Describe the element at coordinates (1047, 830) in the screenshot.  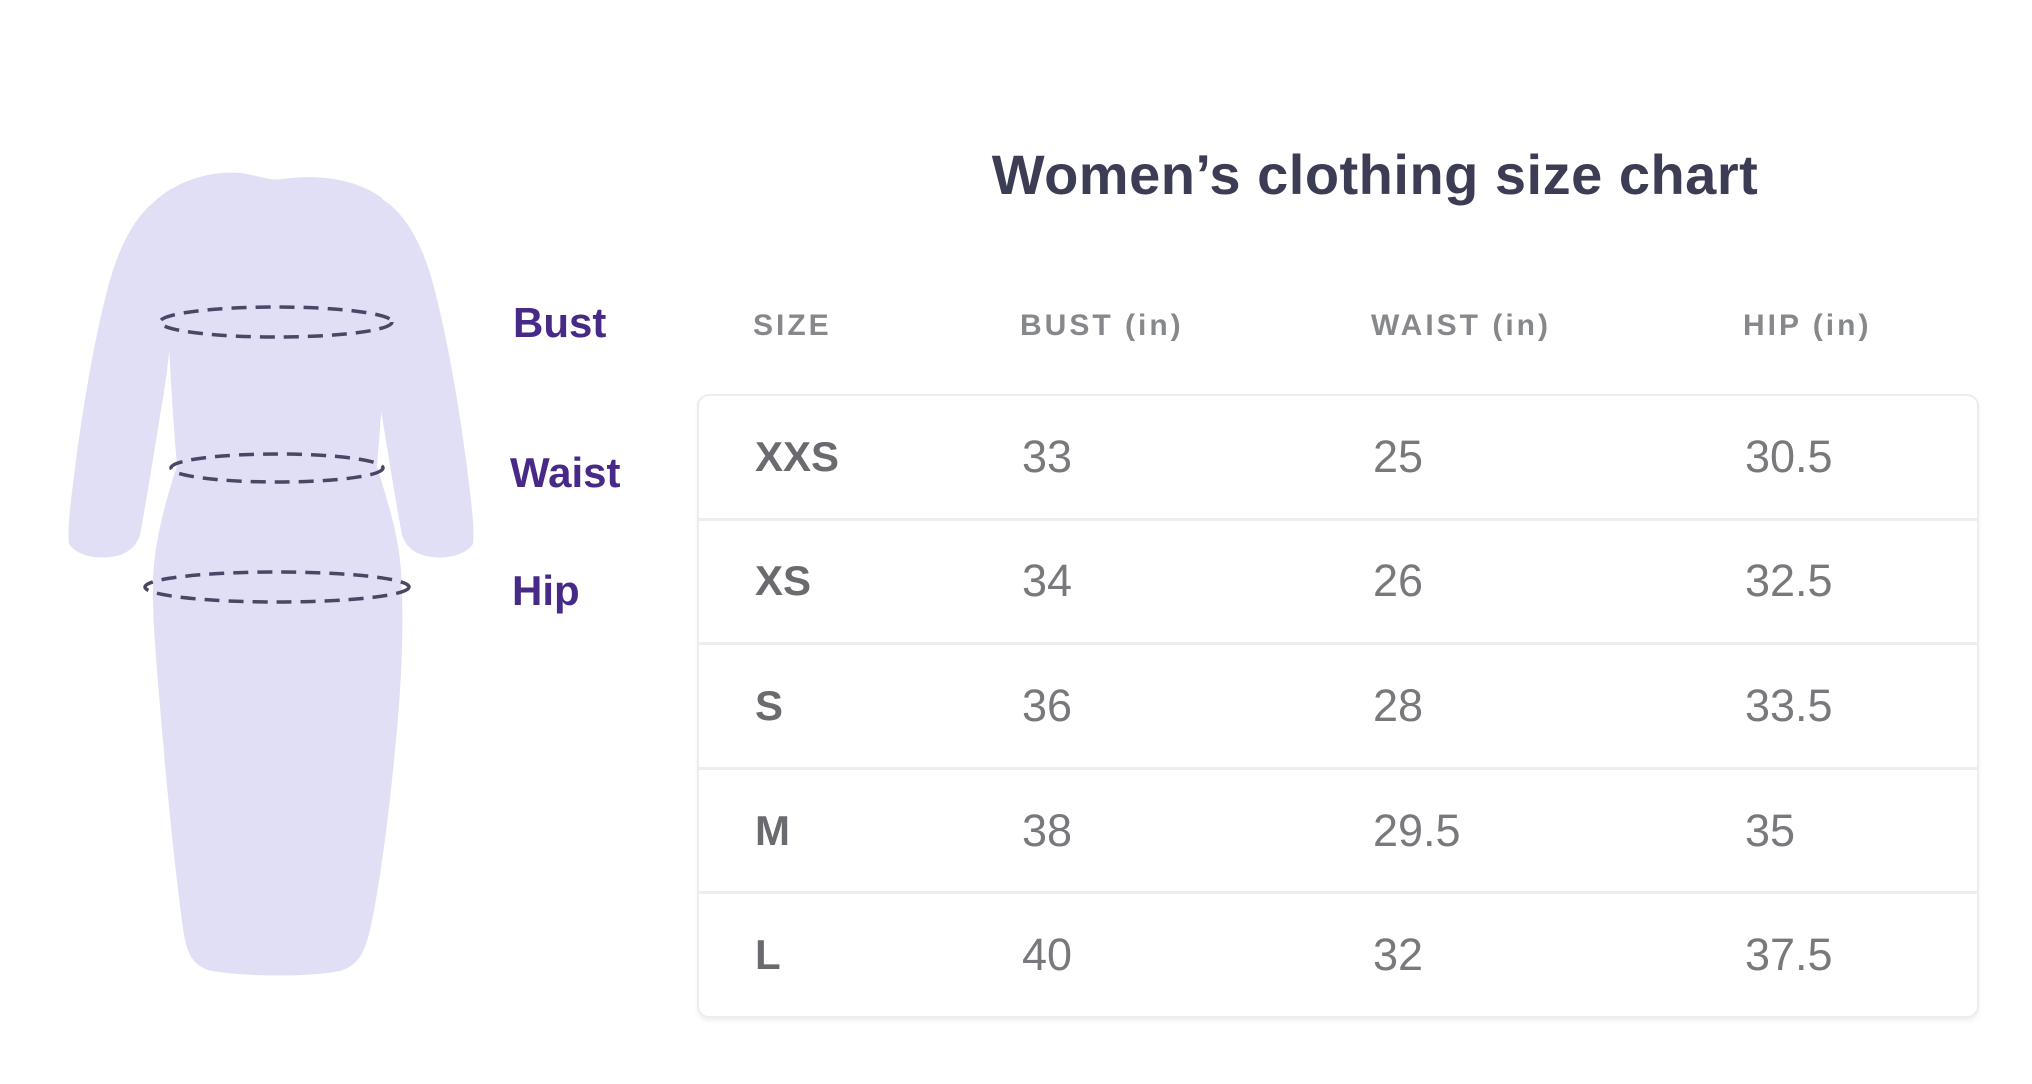
I see `cell-bust: 38` at that location.